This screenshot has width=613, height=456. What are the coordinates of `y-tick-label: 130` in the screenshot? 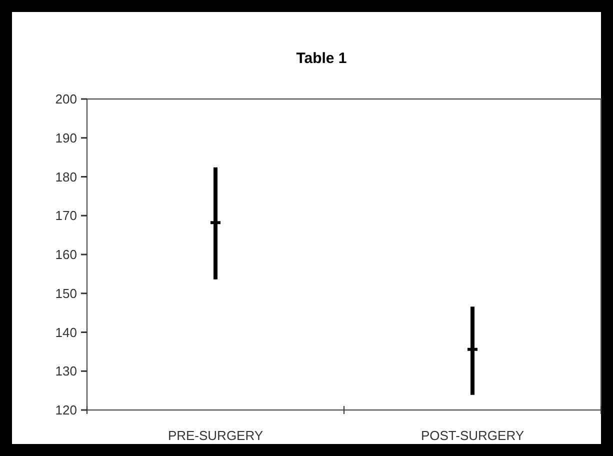 It's located at (66, 371).